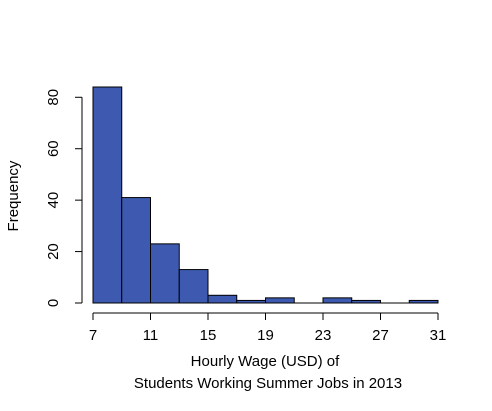  Describe the element at coordinates (438, 335) in the screenshot. I see `x-tick-label: 31` at that location.